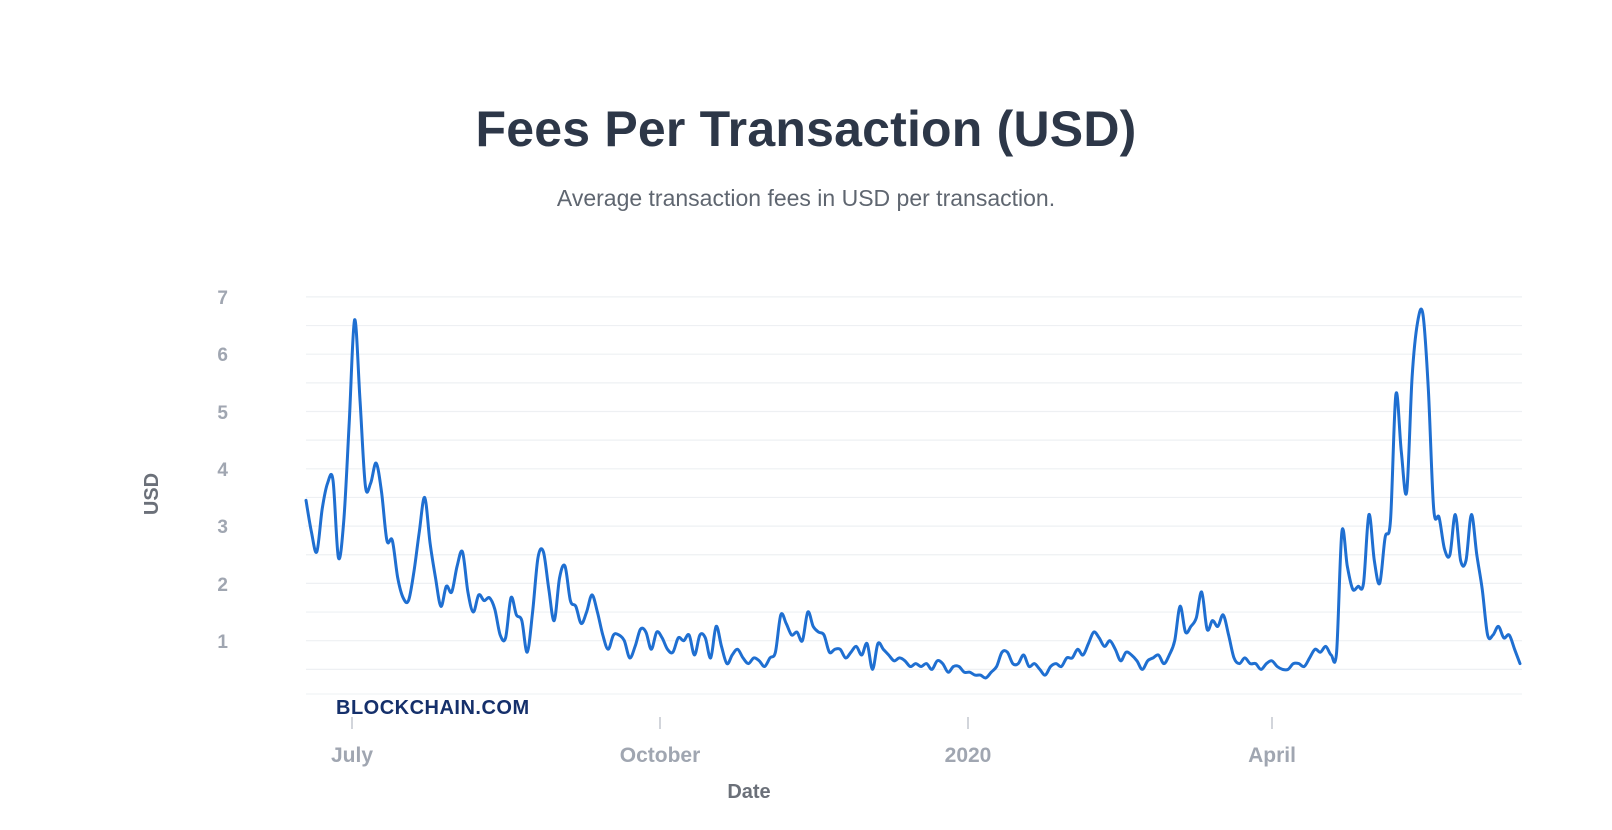 This screenshot has width=1612, height=830. What do you see at coordinates (352, 755) in the screenshot?
I see `x-tick-label: July` at bounding box center [352, 755].